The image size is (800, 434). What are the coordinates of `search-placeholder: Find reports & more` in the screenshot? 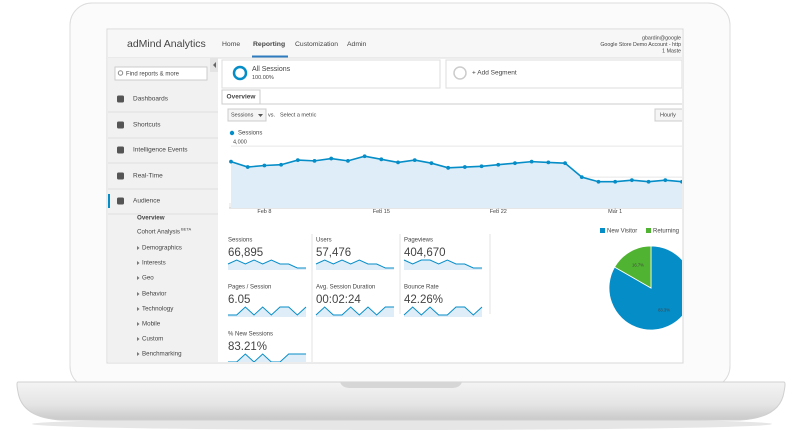 It's located at (153, 75).